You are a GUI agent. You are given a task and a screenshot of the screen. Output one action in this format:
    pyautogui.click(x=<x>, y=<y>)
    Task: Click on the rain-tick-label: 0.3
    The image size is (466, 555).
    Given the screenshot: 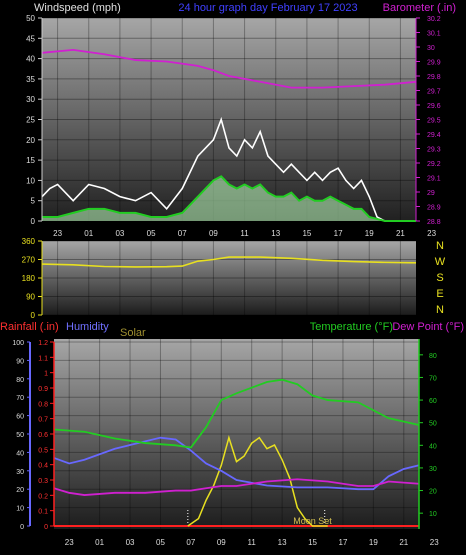 What is the action you would take?
    pyautogui.click(x=43, y=481)
    